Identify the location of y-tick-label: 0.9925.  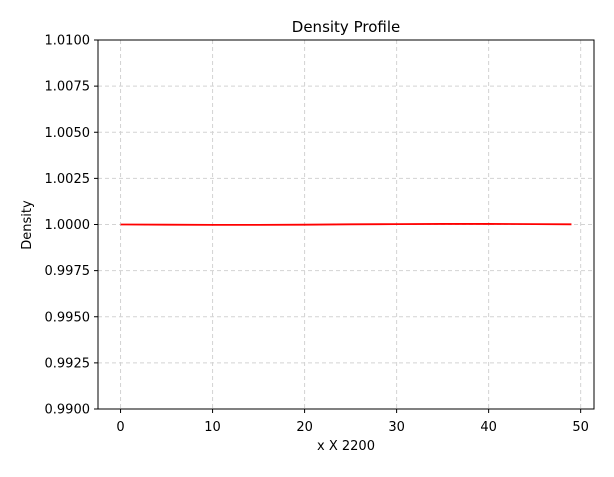
(68, 363).